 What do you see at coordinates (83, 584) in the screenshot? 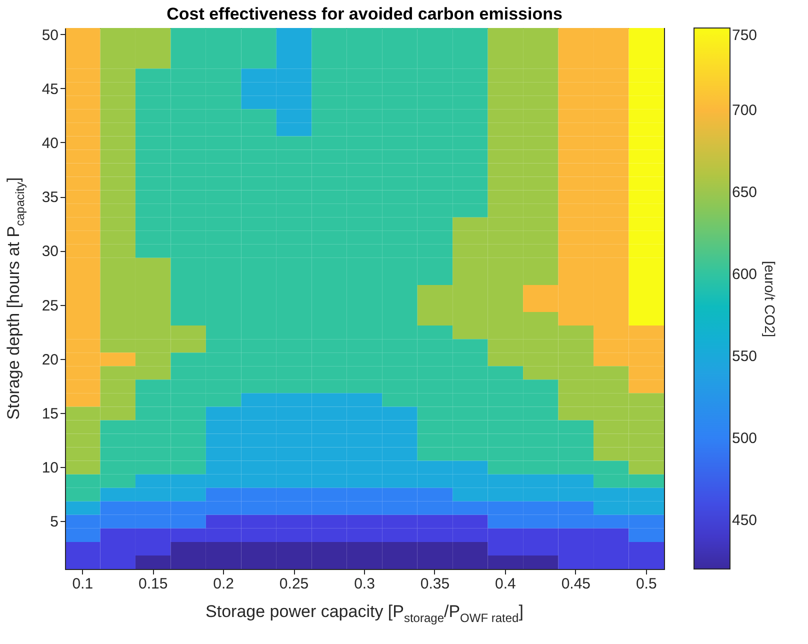
I see `x-tick-label: 0.1` at bounding box center [83, 584].